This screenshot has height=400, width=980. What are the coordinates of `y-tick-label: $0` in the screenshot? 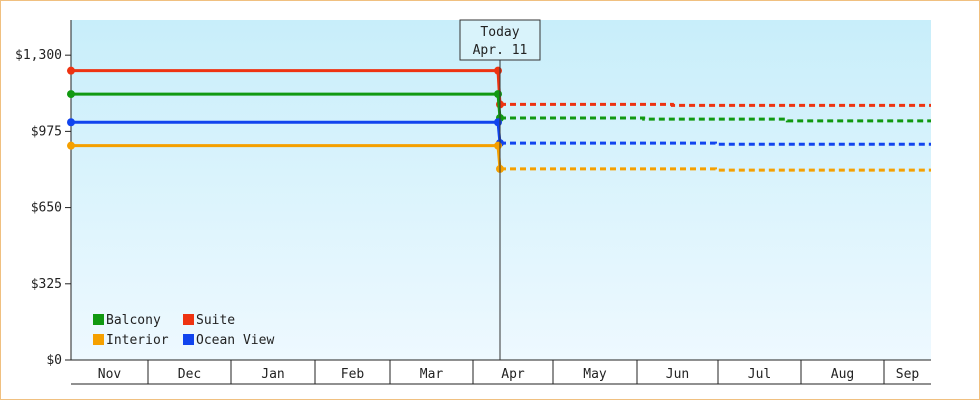 It's located at (54, 360).